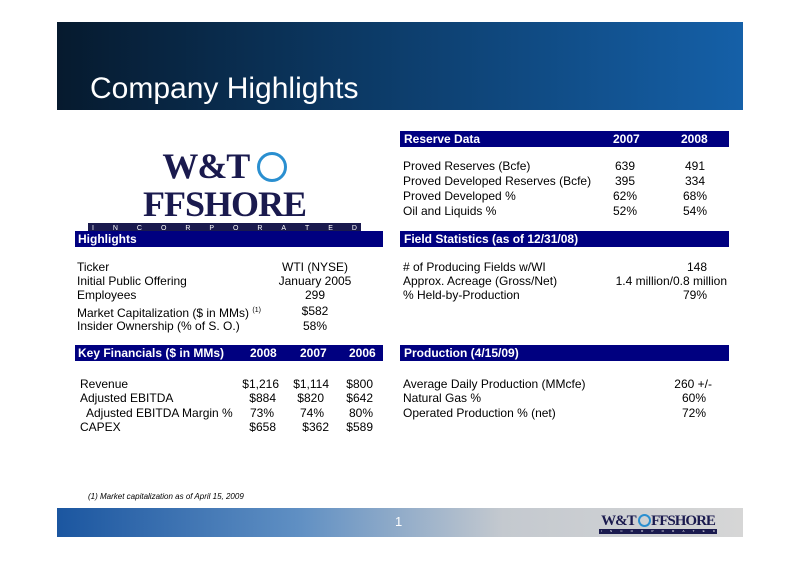 This screenshot has width=800, height=565. I want to click on highlight-value: WTI (NYSE), so click(315, 267).